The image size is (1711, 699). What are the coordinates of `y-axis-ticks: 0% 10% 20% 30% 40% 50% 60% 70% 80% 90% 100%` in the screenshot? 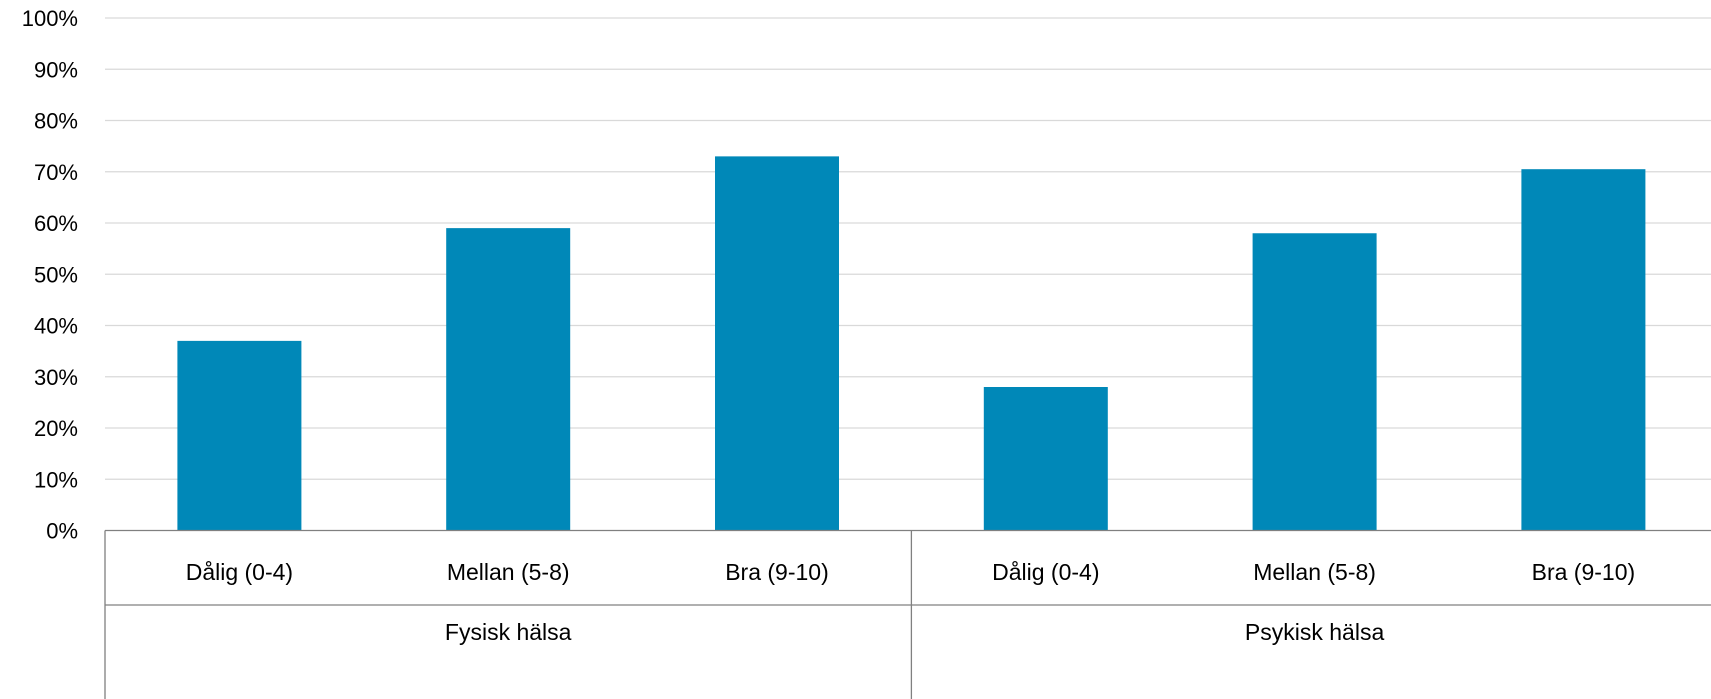 It's located at (50, 275).